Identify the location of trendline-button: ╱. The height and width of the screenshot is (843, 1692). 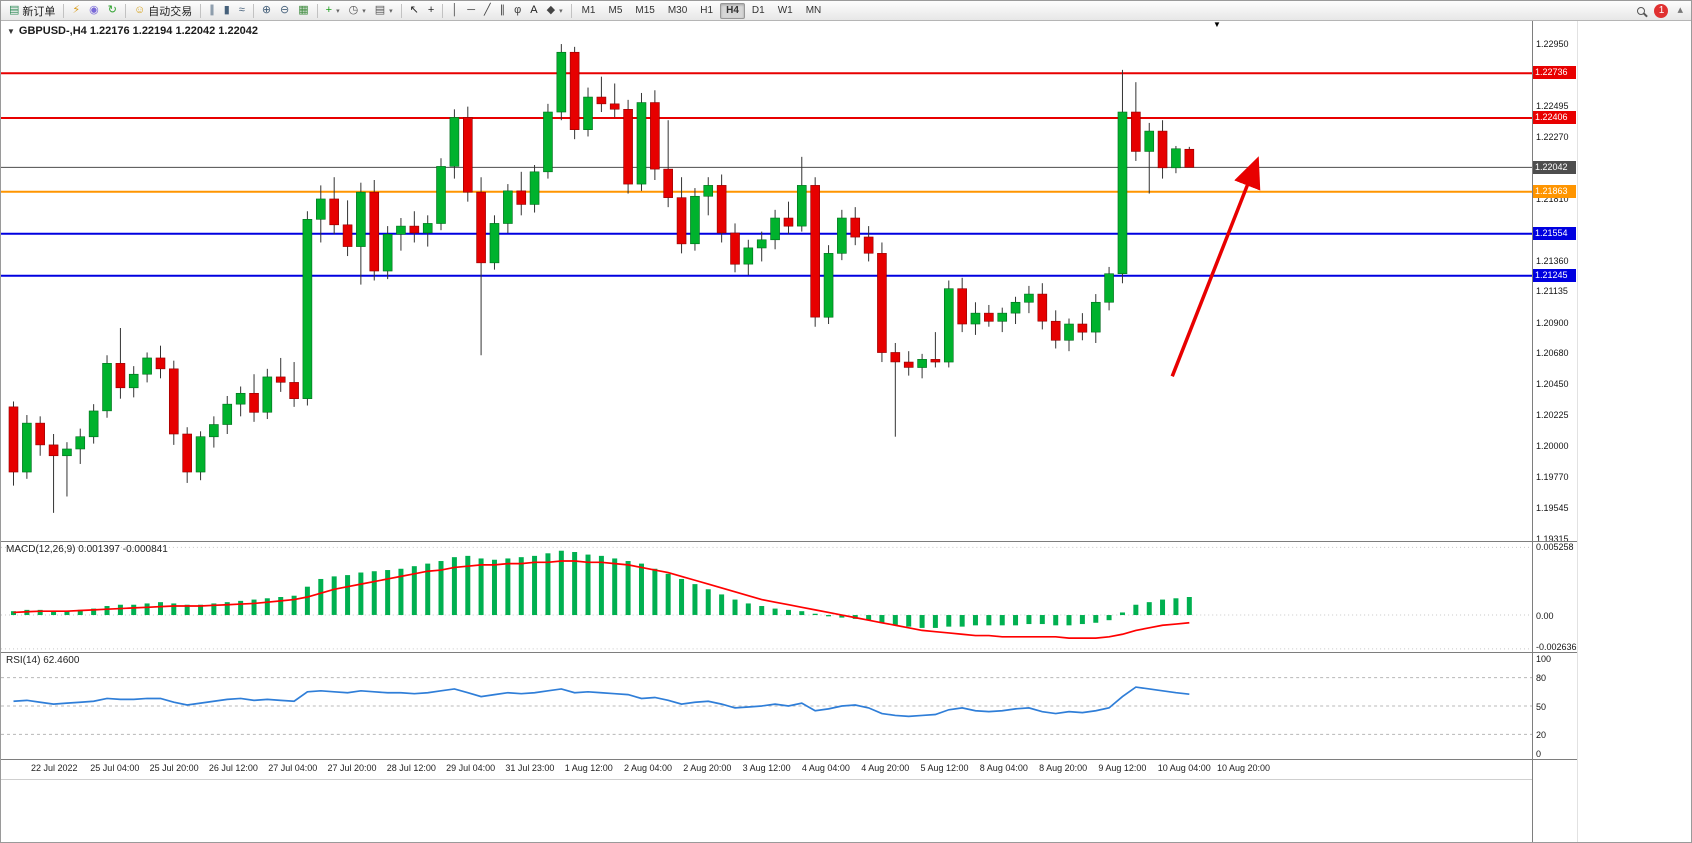
(487, 10).